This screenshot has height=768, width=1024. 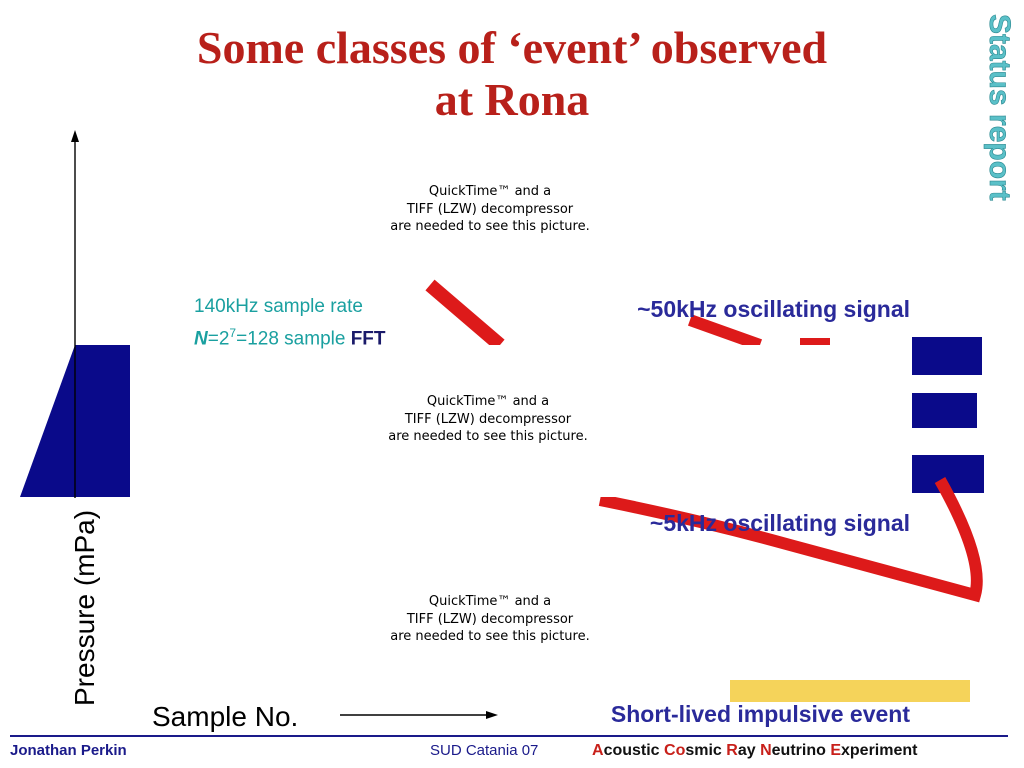 I want to click on title-line-1: Some classes of ‘event’ observed, so click(x=512, y=47).